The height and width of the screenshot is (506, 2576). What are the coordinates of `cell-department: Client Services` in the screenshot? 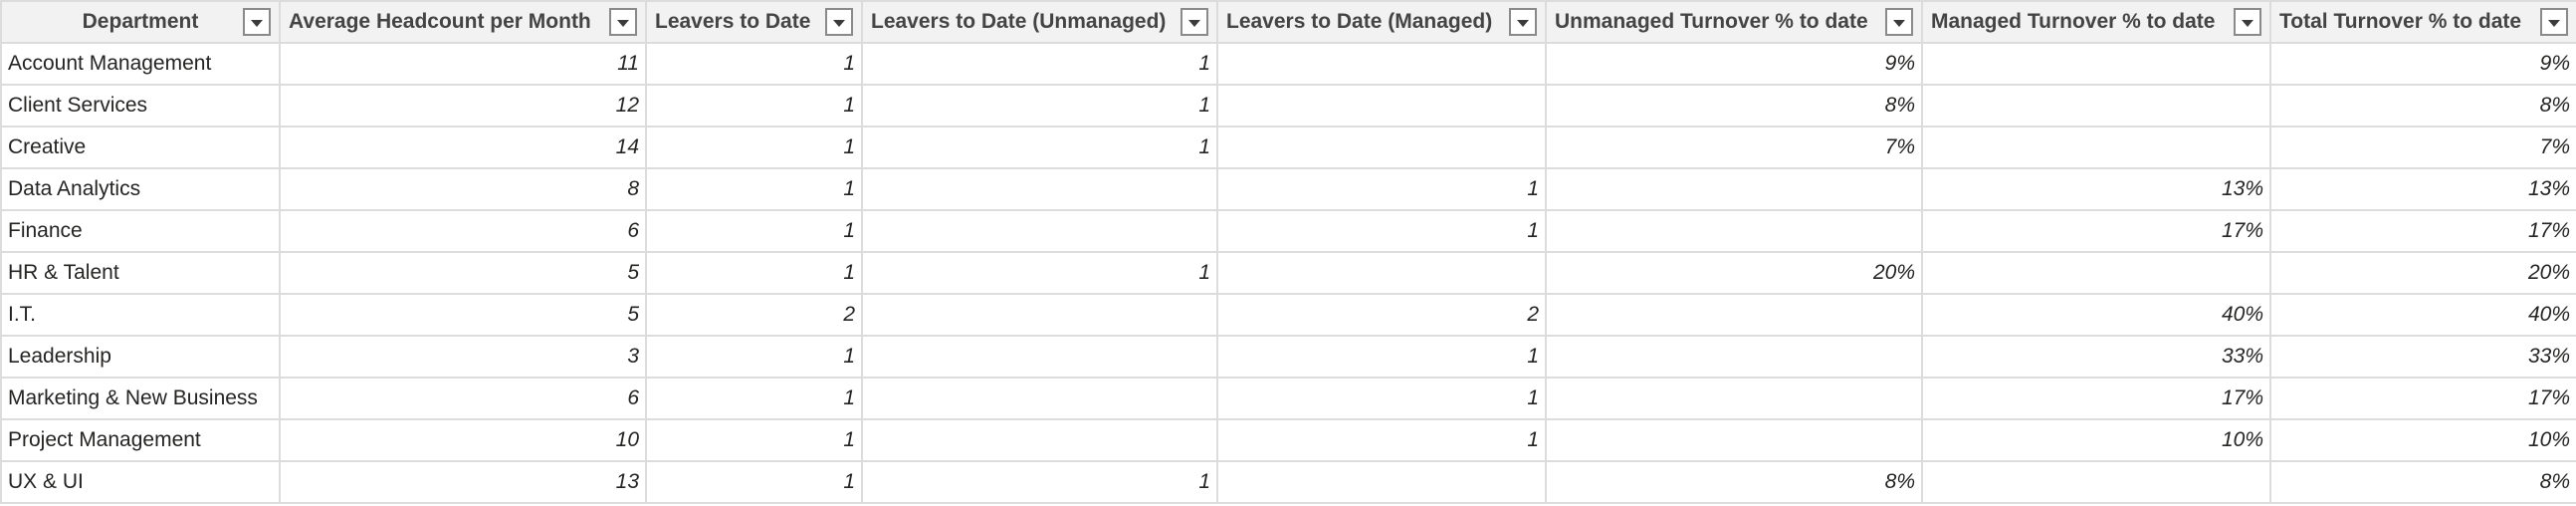 It's located at (140, 105).